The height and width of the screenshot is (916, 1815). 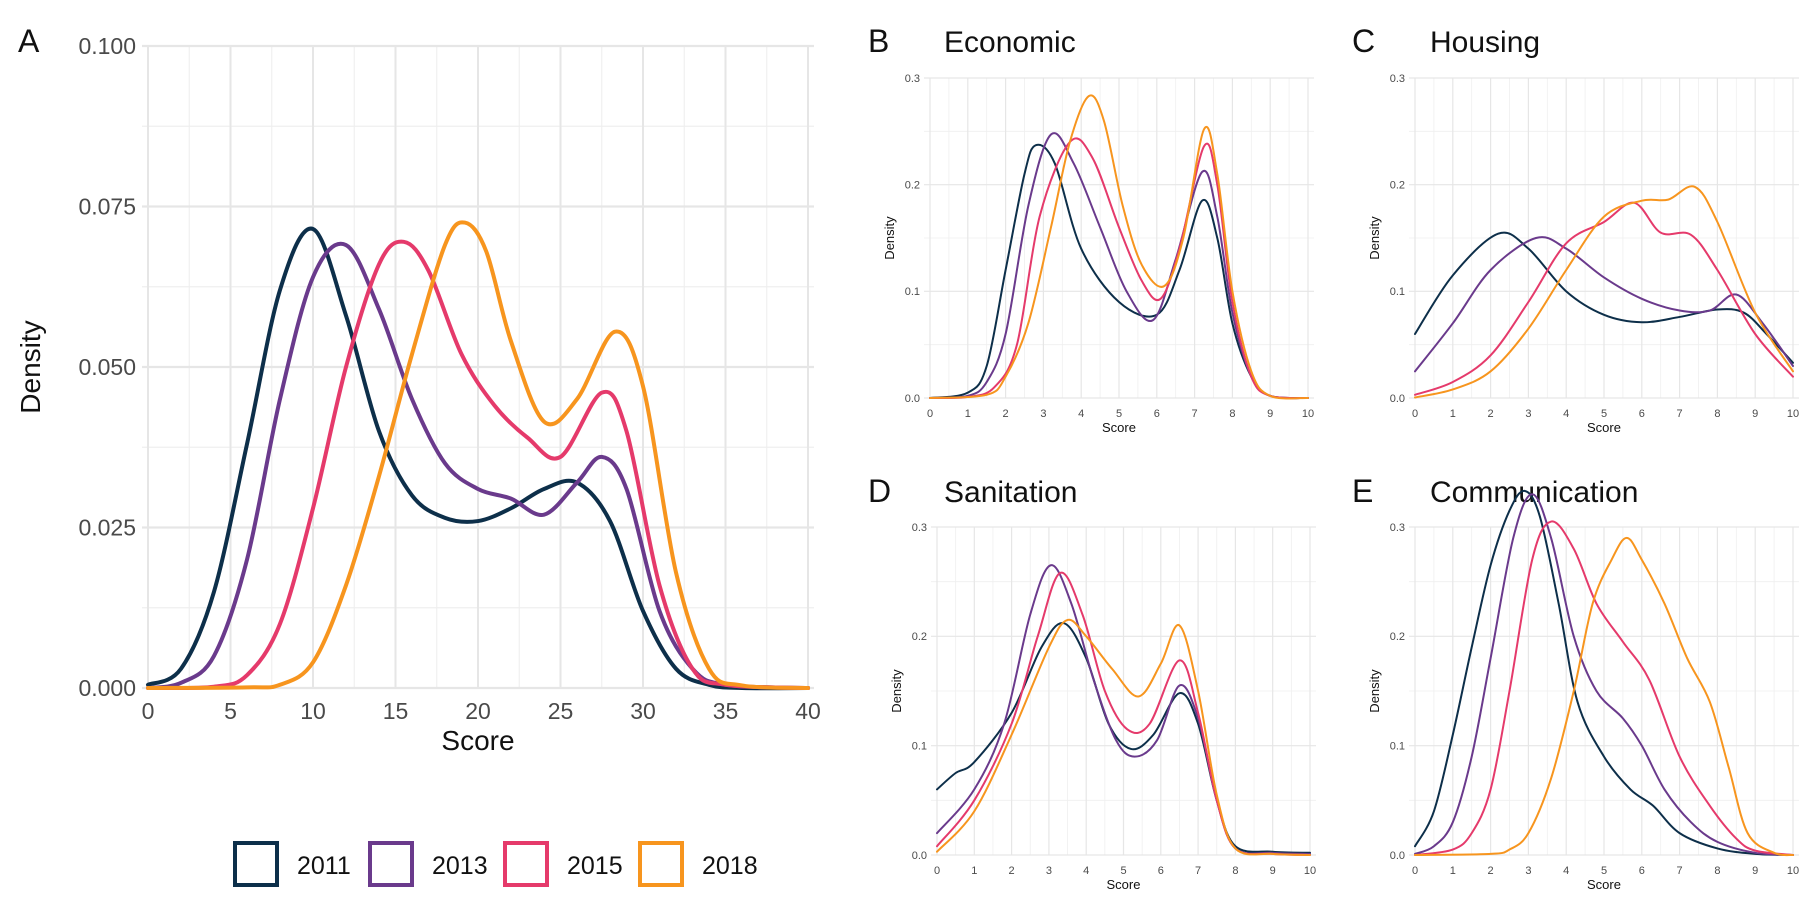 I want to click on y-tick-label: 0.100, so click(x=107, y=46).